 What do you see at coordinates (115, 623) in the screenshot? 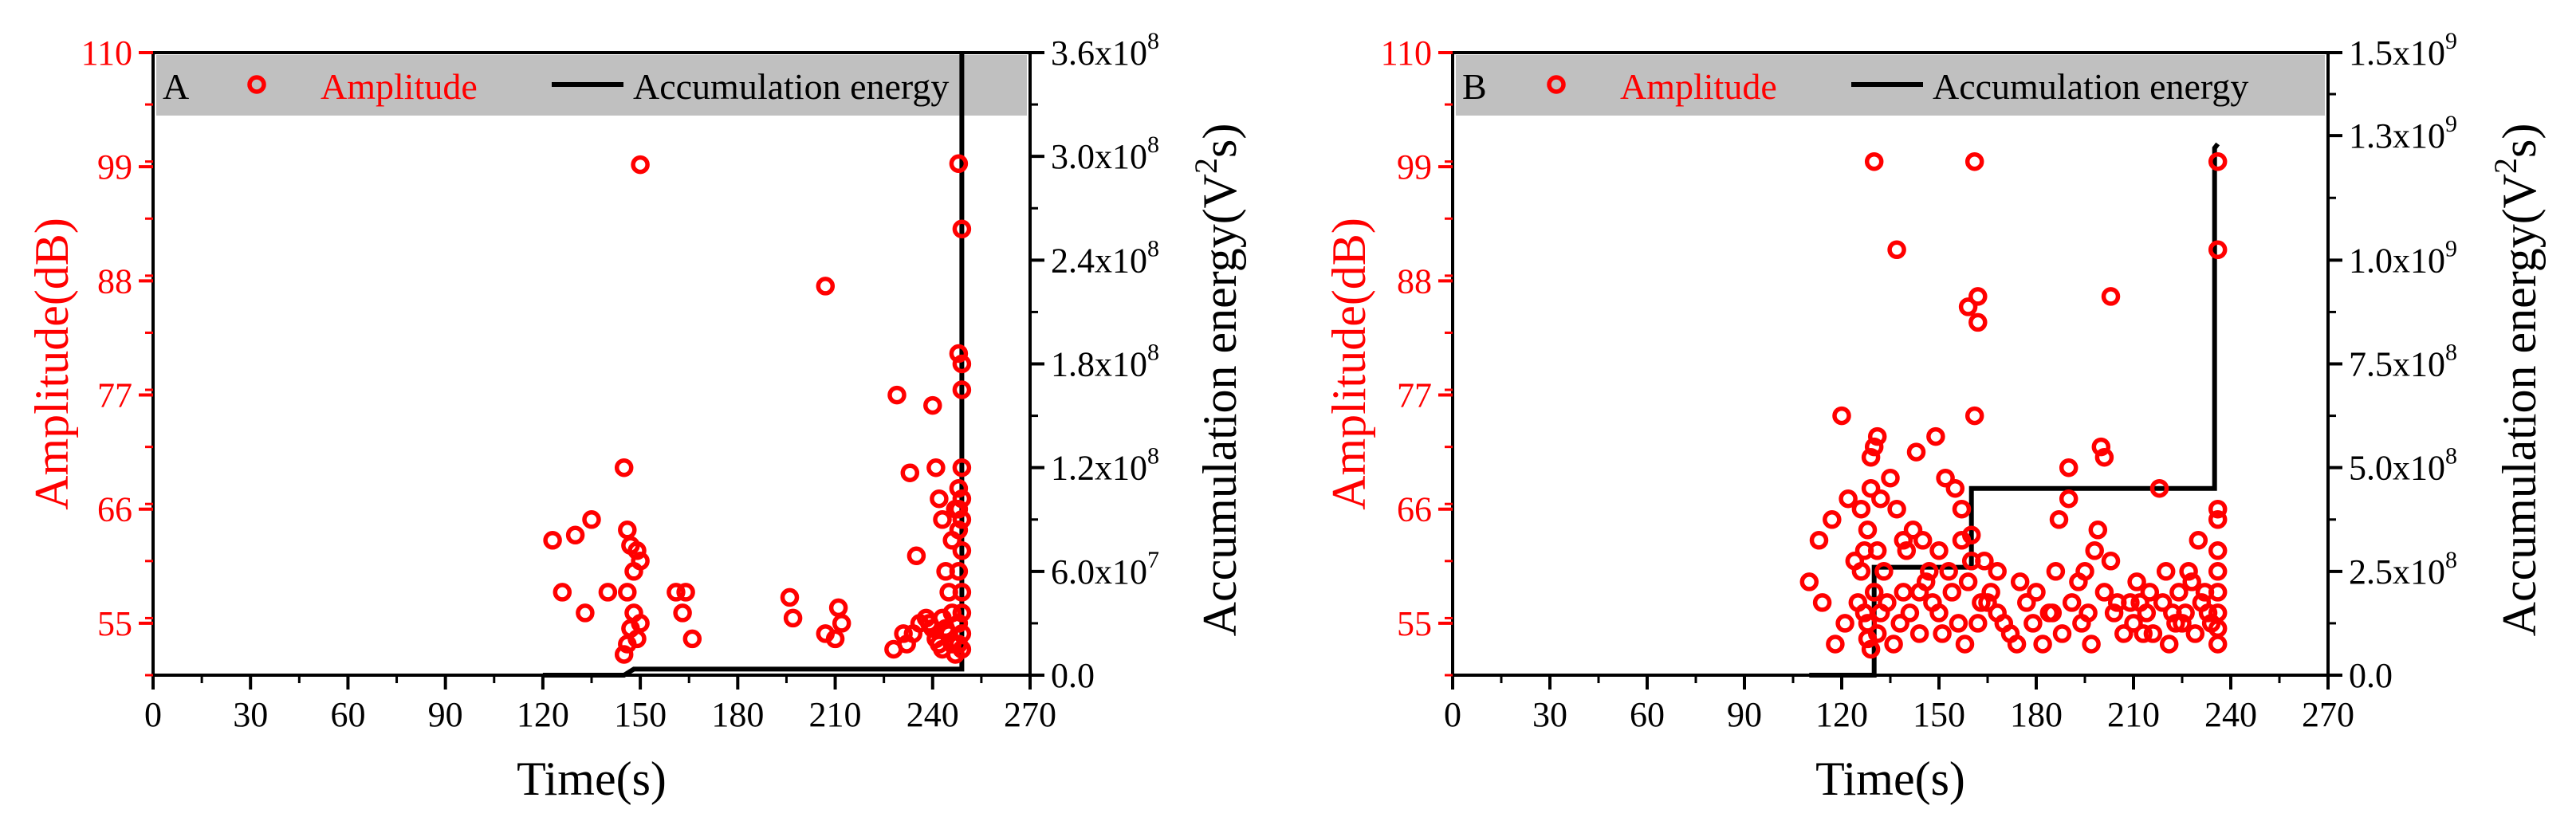
I see `y-left-tick-label: 55` at bounding box center [115, 623].